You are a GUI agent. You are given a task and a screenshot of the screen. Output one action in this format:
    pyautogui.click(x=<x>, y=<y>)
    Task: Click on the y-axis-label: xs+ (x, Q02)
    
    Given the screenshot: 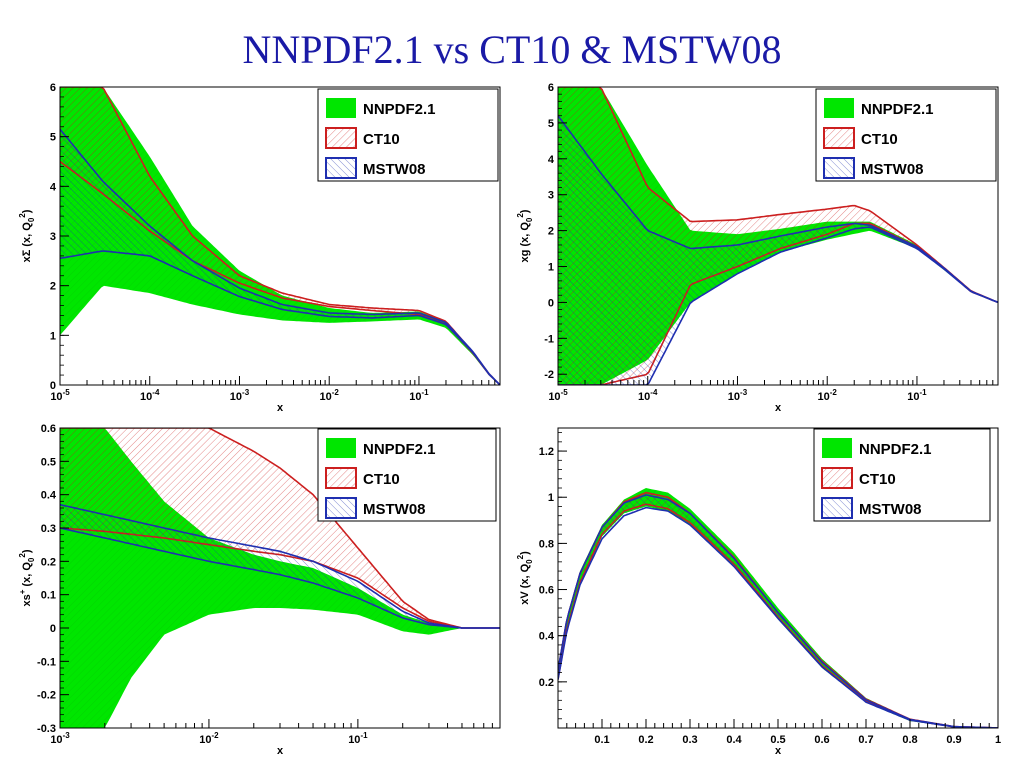 What is the action you would take?
    pyautogui.click(x=27, y=577)
    